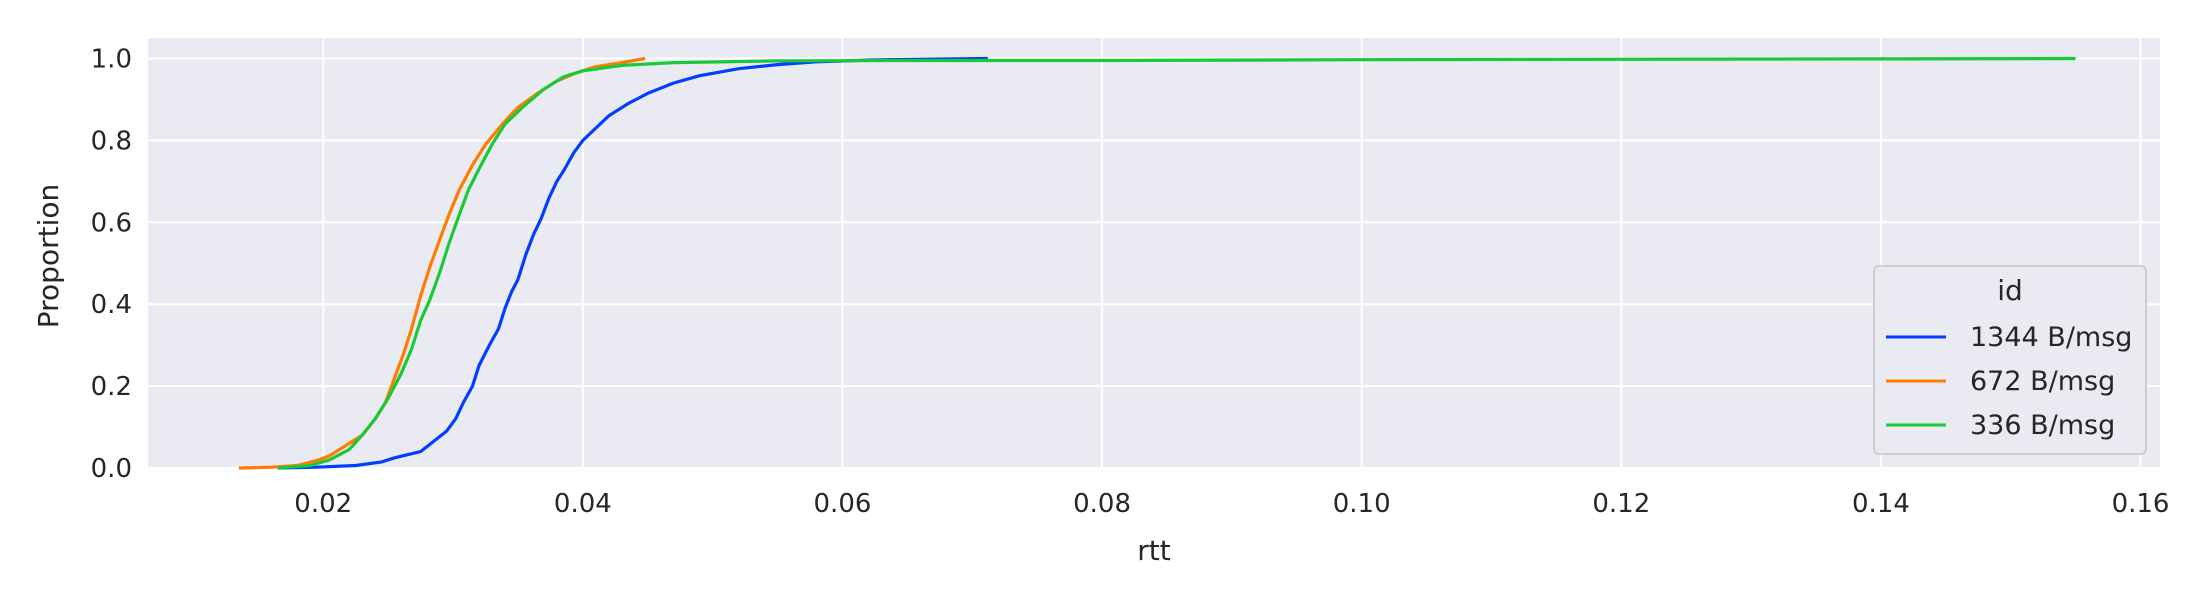 This screenshot has width=2200, height=600. Describe the element at coordinates (2042, 381) in the screenshot. I see `legend-label-672: 672 B/msg` at that location.